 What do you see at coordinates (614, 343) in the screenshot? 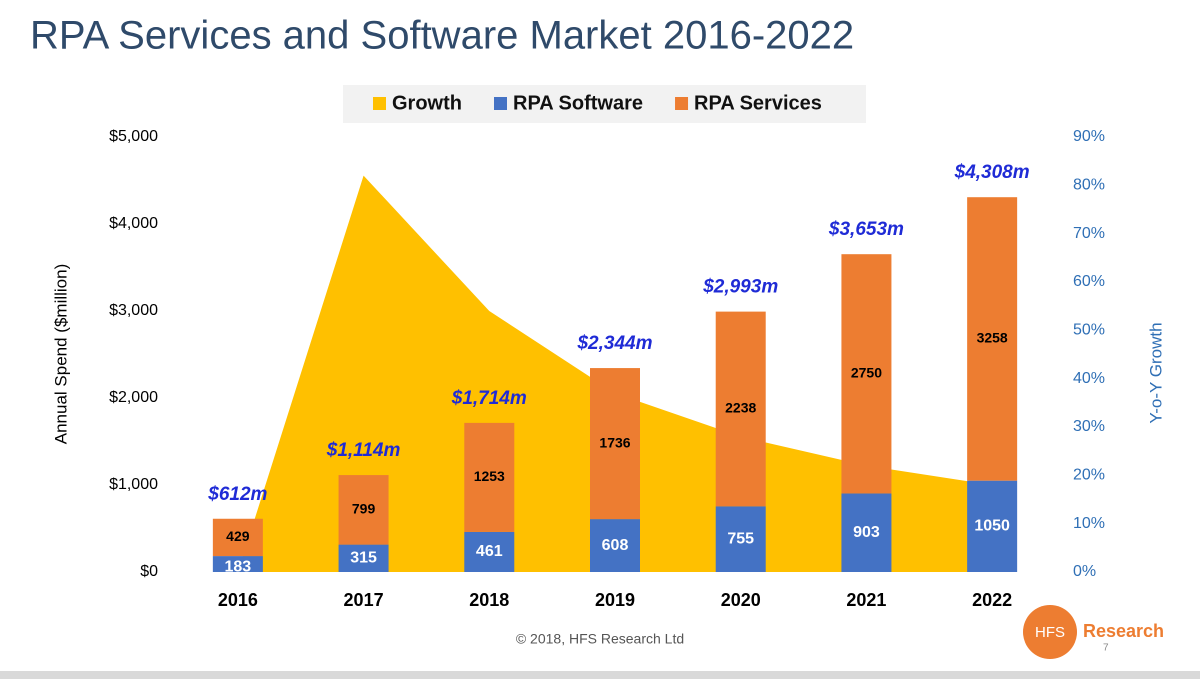
I see `total-label: $2,344m` at bounding box center [614, 343].